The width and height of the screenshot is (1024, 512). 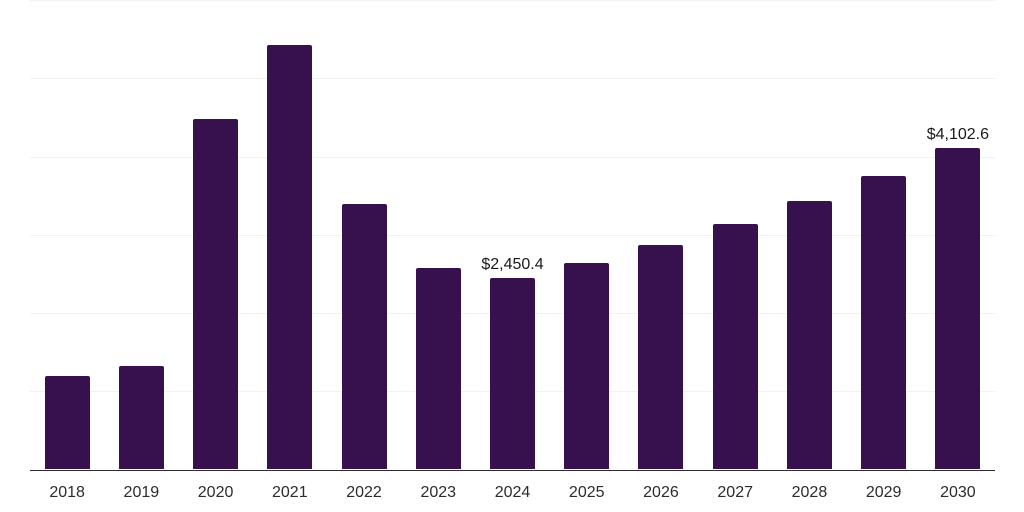 What do you see at coordinates (216, 294) in the screenshot?
I see `bar-2020` at bounding box center [216, 294].